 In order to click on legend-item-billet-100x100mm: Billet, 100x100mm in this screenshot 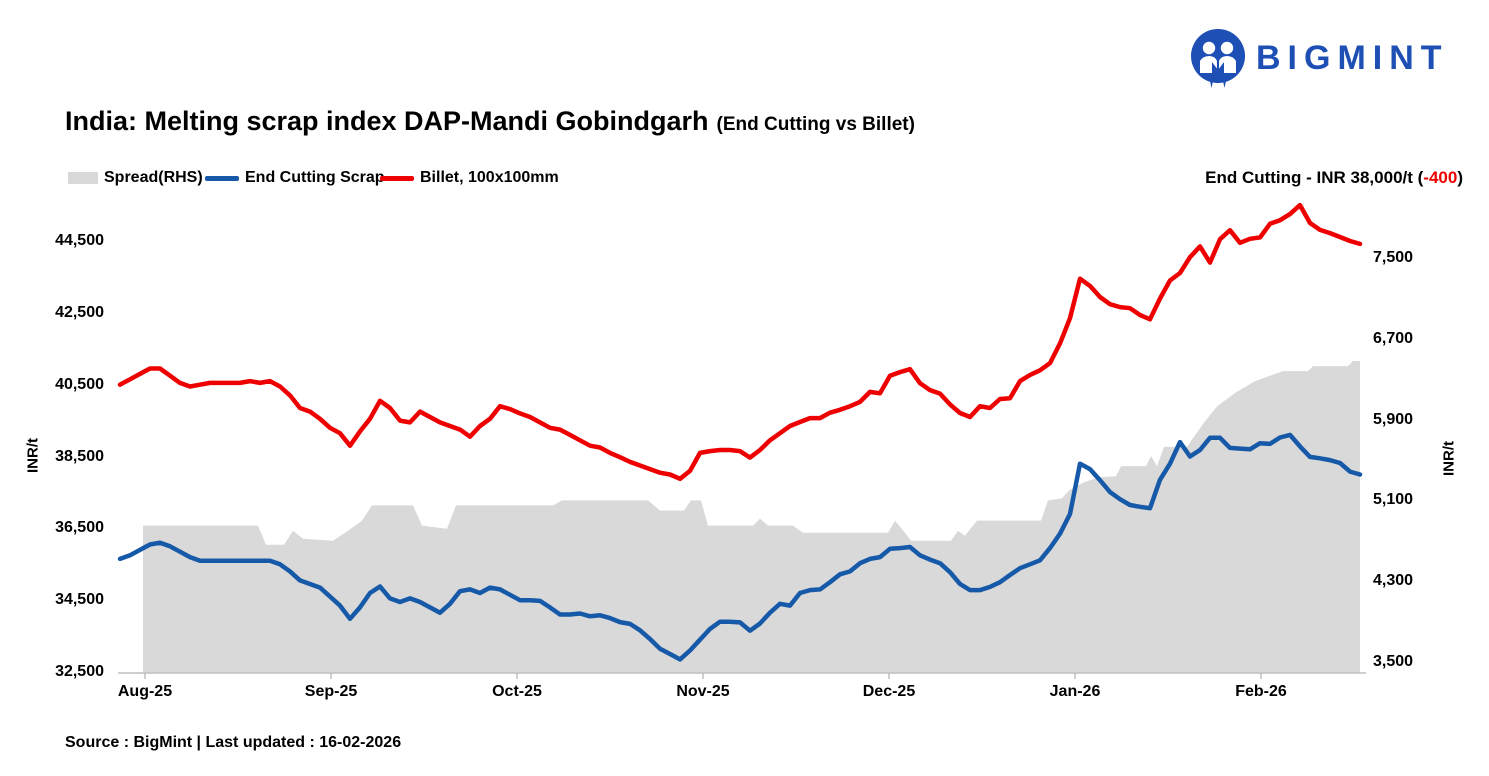, I will do `click(469, 178)`.